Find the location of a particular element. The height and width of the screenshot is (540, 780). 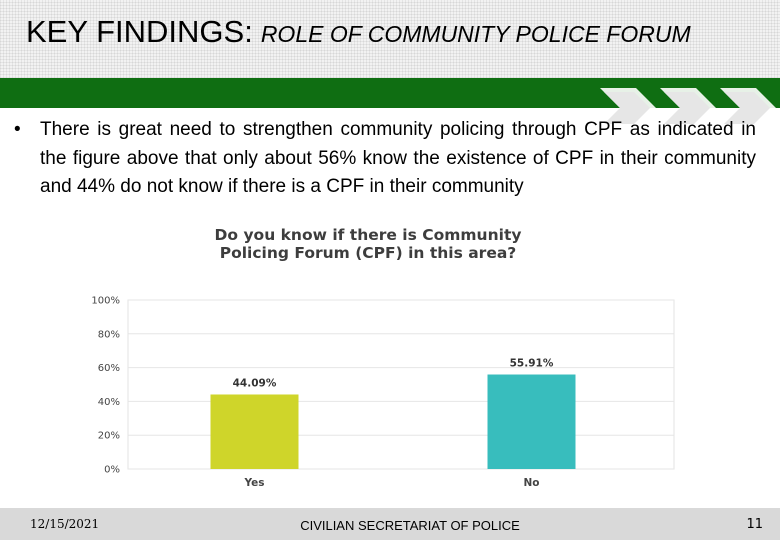

header-band is located at coordinates (390, 39).